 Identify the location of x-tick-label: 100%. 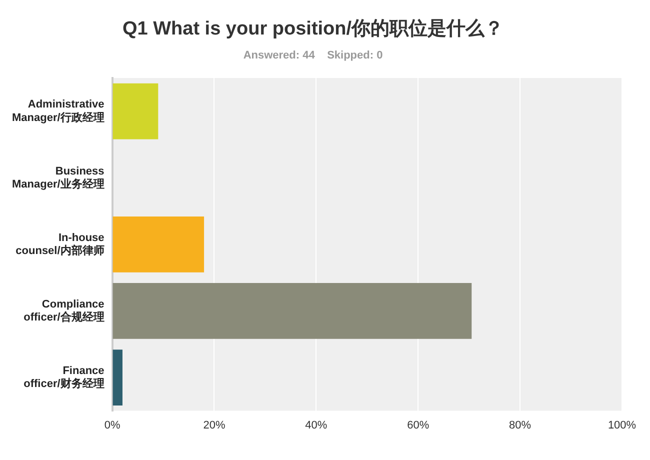
(622, 425).